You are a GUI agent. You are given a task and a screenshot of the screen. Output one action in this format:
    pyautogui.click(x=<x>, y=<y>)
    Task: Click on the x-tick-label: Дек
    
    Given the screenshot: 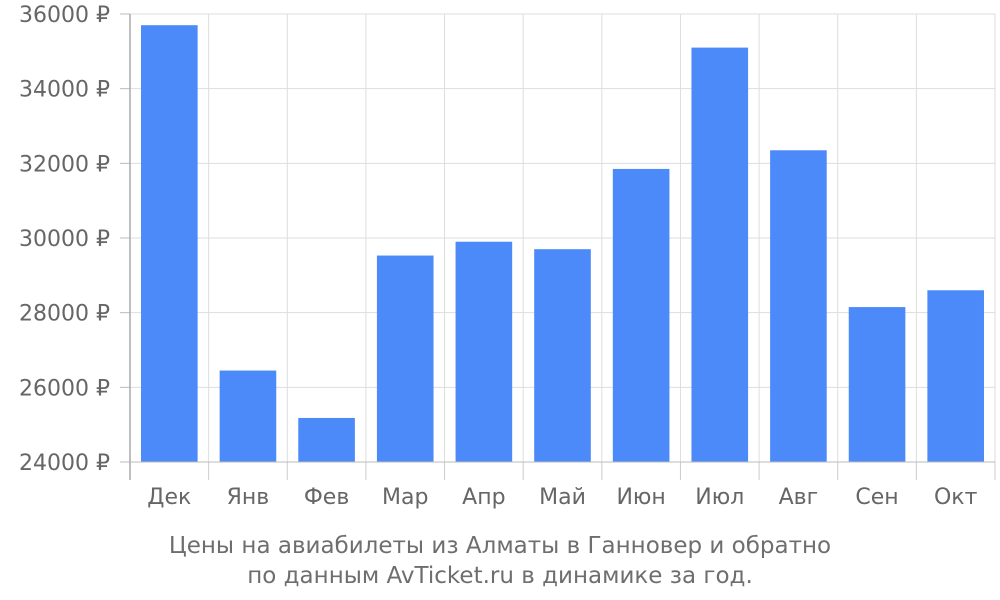 What is the action you would take?
    pyautogui.click(x=169, y=497)
    